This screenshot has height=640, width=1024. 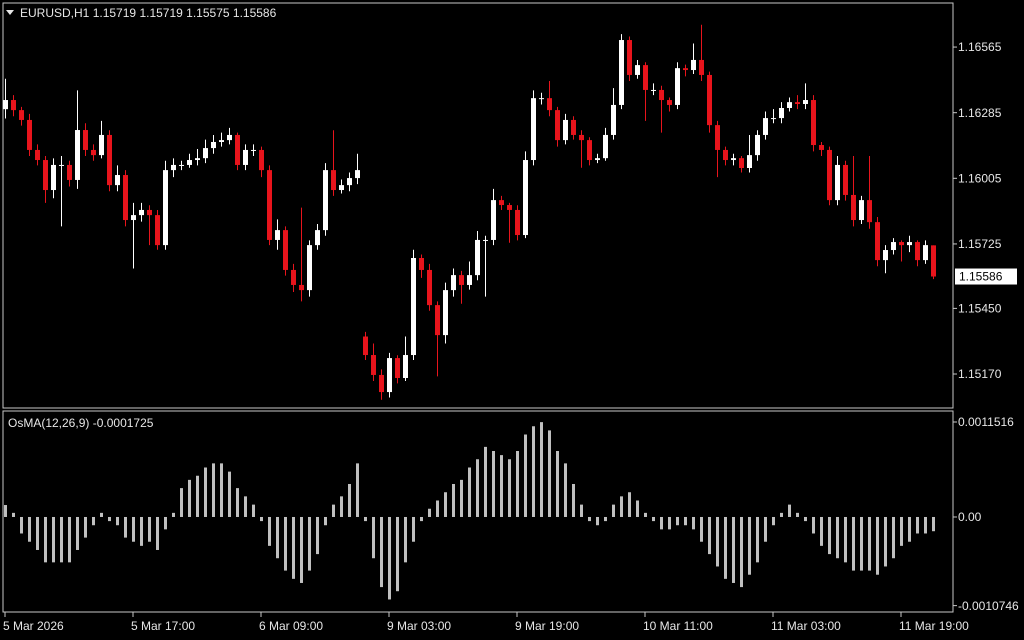 What do you see at coordinates (934, 626) in the screenshot?
I see `x-tick-label: 11 Mar 19:00` at bounding box center [934, 626].